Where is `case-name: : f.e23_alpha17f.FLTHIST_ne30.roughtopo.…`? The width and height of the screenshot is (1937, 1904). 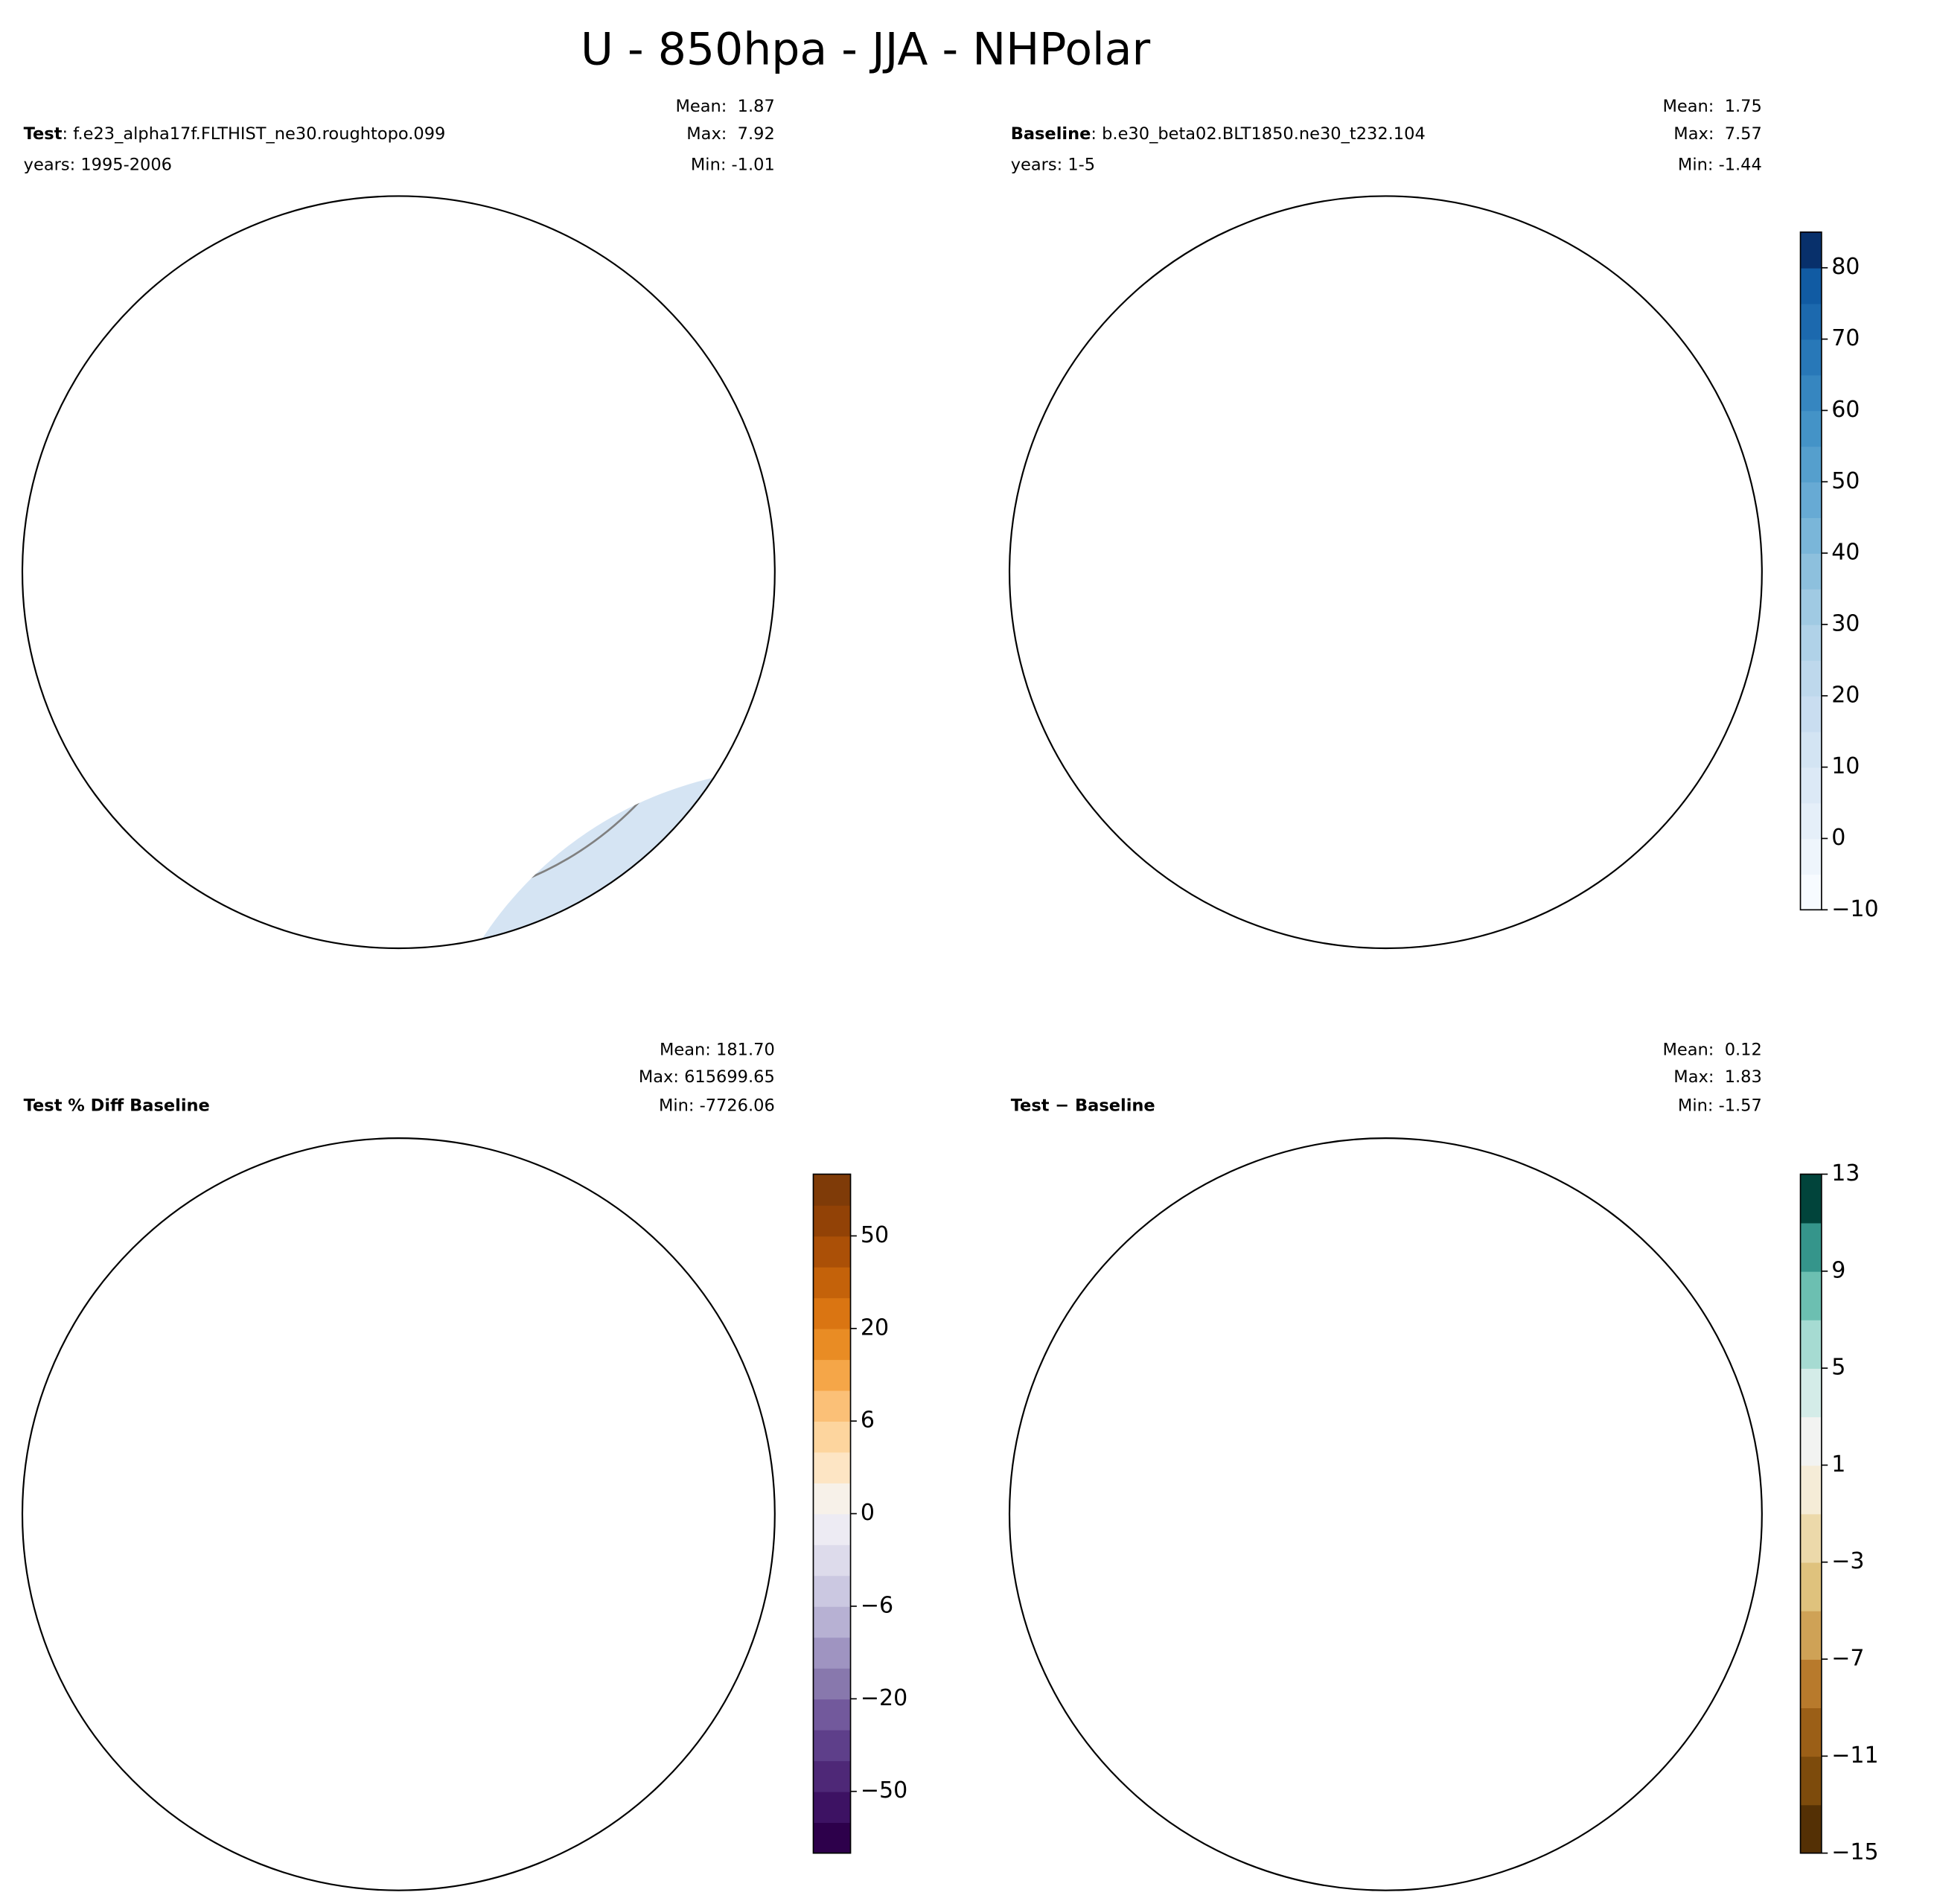 case-name: : f.e23_alpha17f.FLTHIST_ne30.roughtopo.… is located at coordinates (253, 134).